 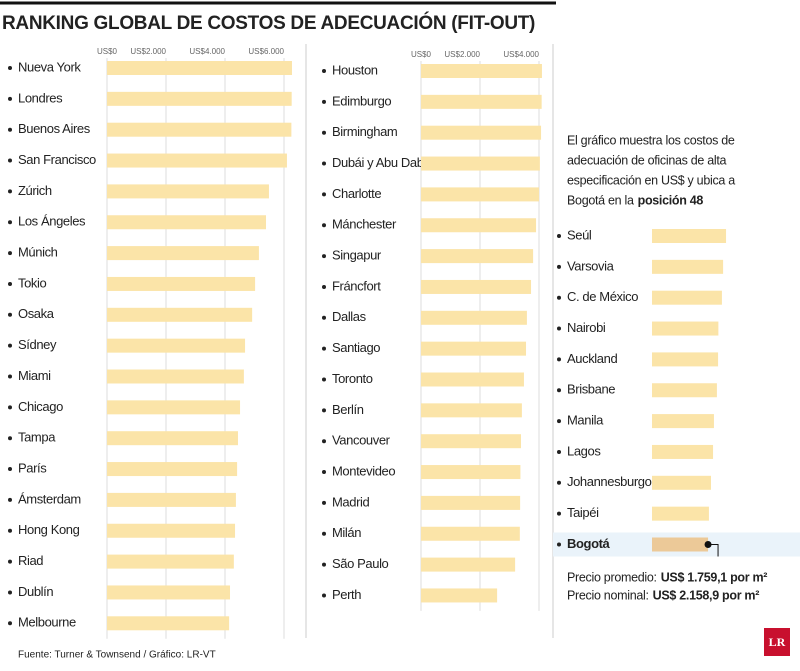 I want to click on note-bold: posición 48, so click(x=671, y=200).